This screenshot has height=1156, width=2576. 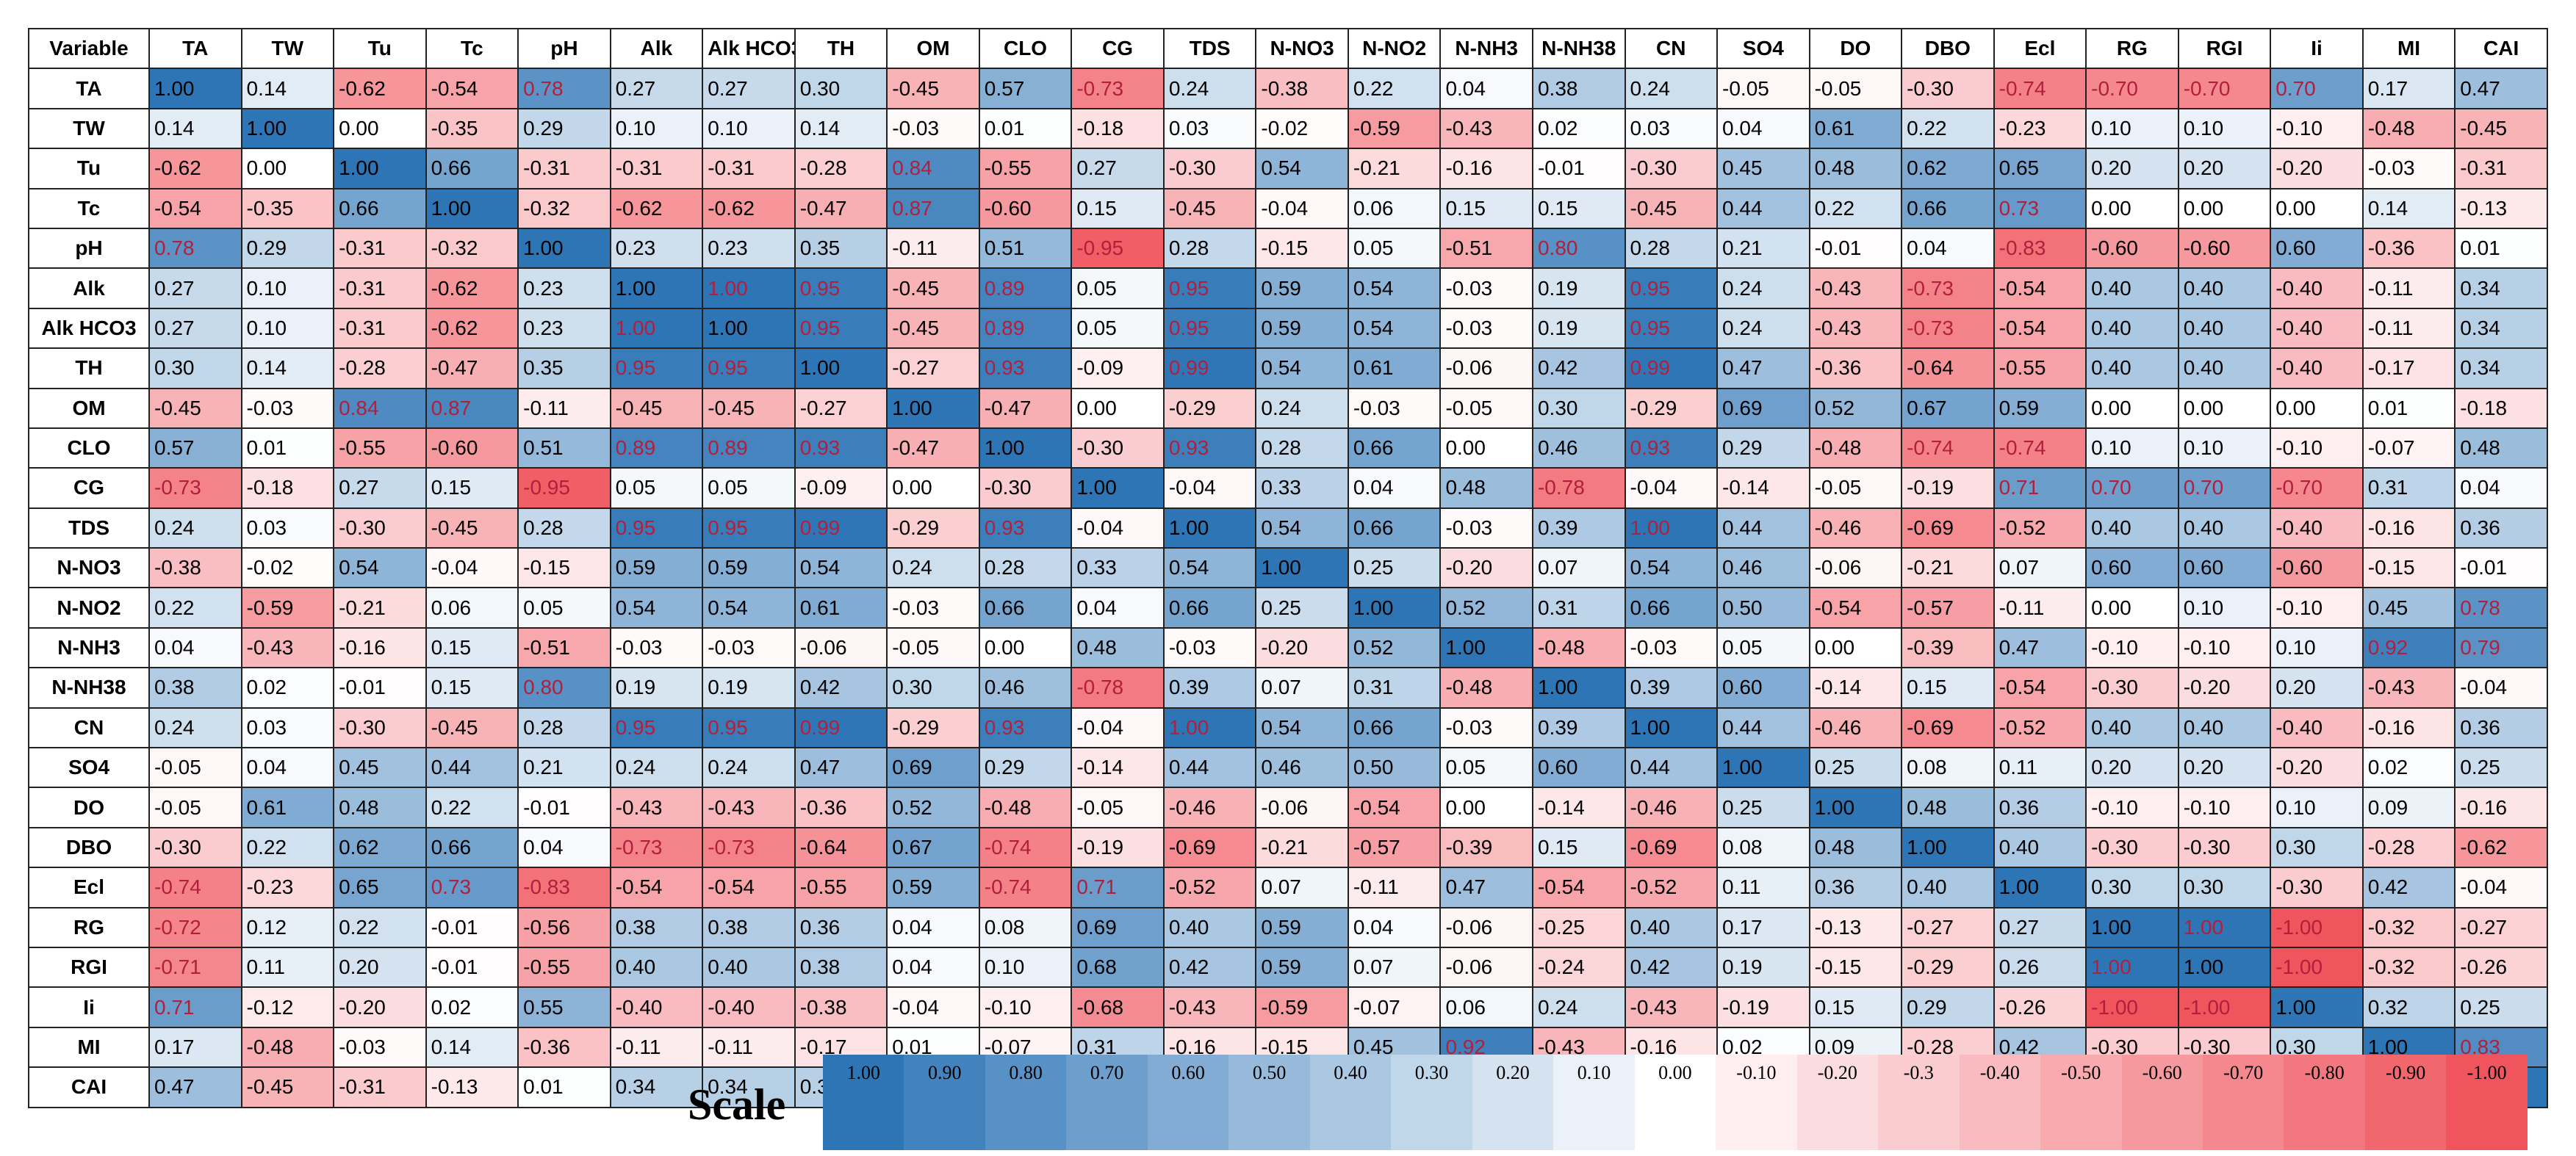 What do you see at coordinates (2132, 88) in the screenshot?
I see `correlation-cell: -0.70` at bounding box center [2132, 88].